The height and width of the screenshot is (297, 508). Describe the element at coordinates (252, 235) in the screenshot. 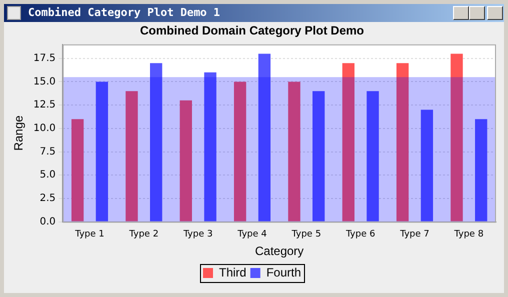

I see `x-tick-label: Type 4` at that location.